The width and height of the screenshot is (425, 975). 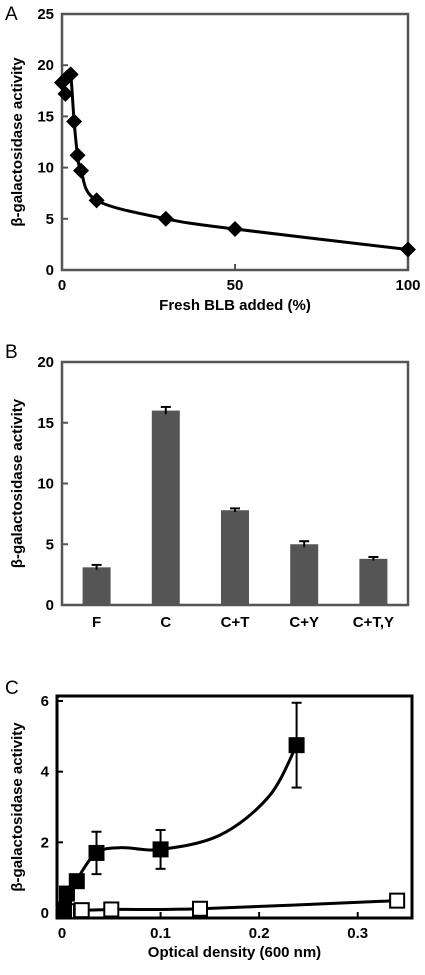 What do you see at coordinates (45, 701) in the screenshot?
I see `y-tick-label: 6` at bounding box center [45, 701].